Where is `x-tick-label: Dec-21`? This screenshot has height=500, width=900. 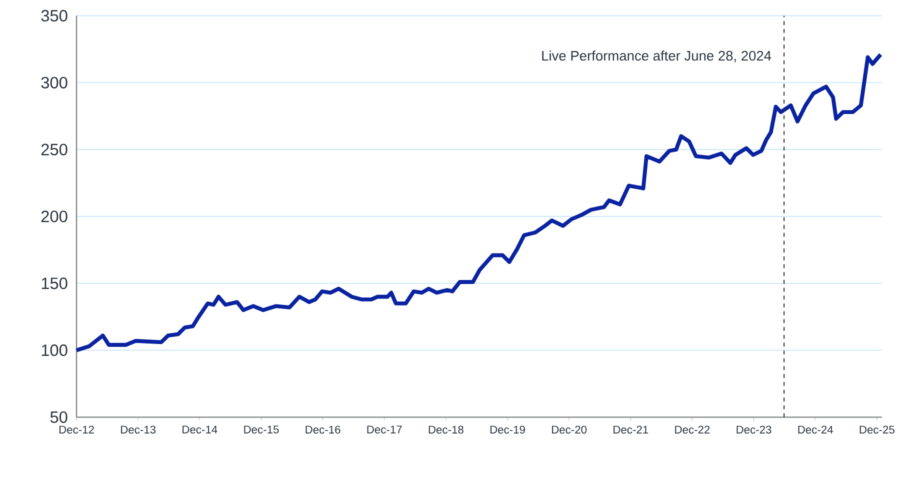
x-tick-label: Dec-21 is located at coordinates (631, 430).